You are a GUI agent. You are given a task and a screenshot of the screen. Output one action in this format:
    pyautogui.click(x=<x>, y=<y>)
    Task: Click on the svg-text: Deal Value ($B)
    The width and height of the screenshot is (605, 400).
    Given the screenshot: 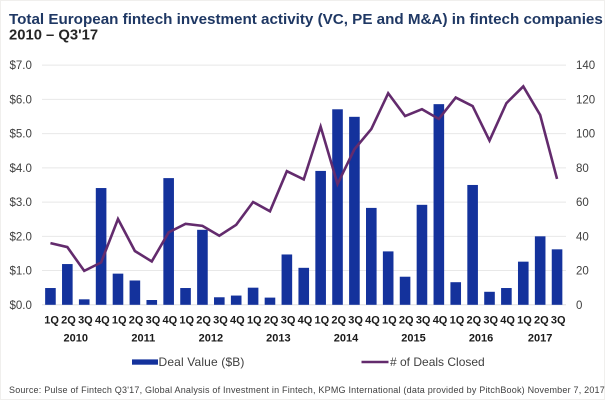 What is the action you would take?
    pyautogui.click(x=202, y=362)
    